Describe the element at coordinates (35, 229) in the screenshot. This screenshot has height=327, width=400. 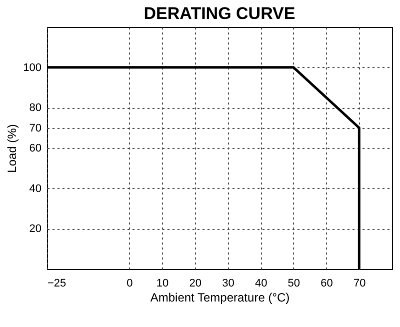
I see `y-tick-label: 20` at that location.